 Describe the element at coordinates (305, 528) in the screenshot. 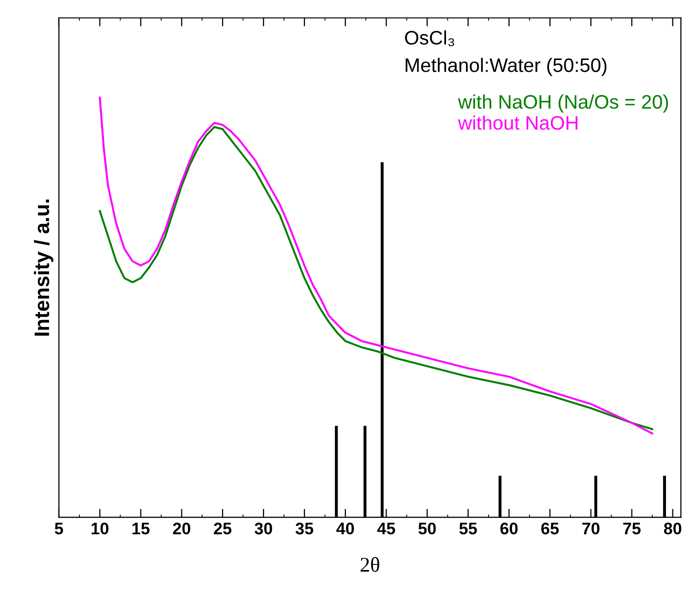

I see `x-tick-label: 35` at that location.